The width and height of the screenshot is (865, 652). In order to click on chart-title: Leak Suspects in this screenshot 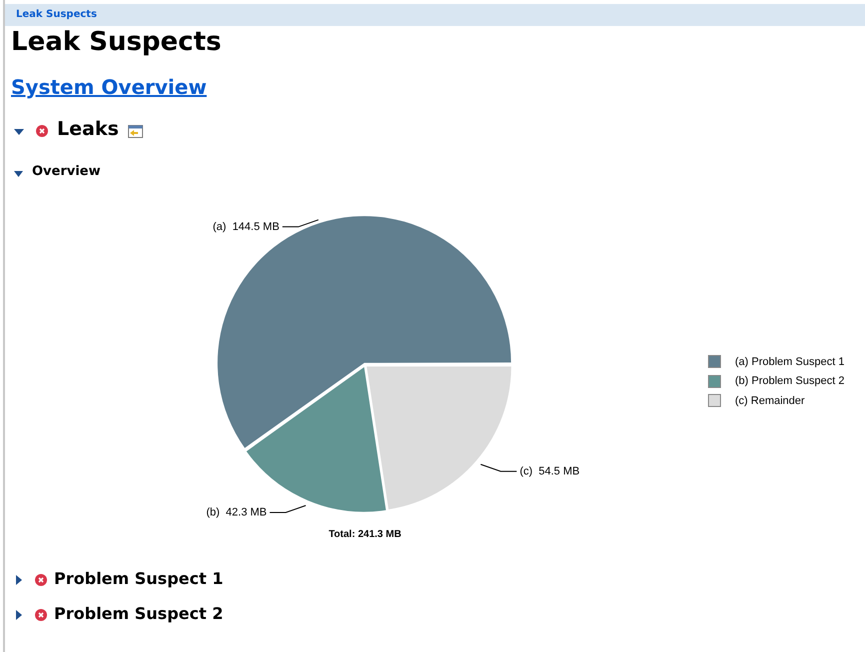, I will do `click(116, 42)`.